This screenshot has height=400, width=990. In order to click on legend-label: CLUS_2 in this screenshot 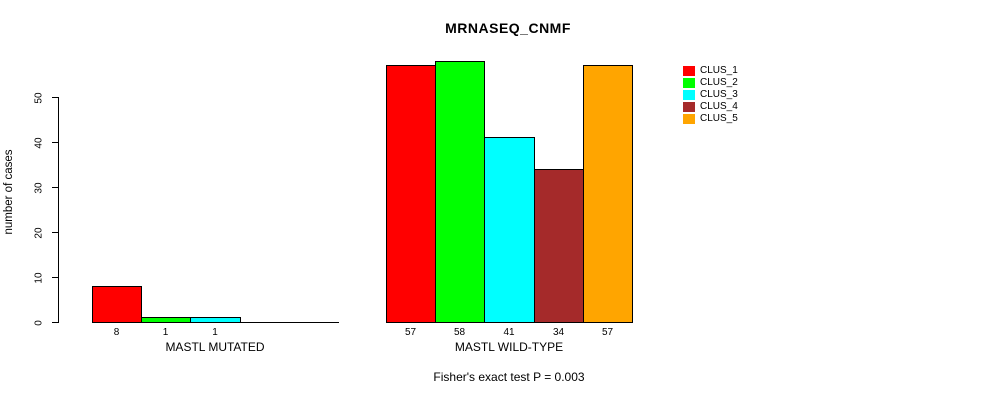, I will do `click(719, 82)`.